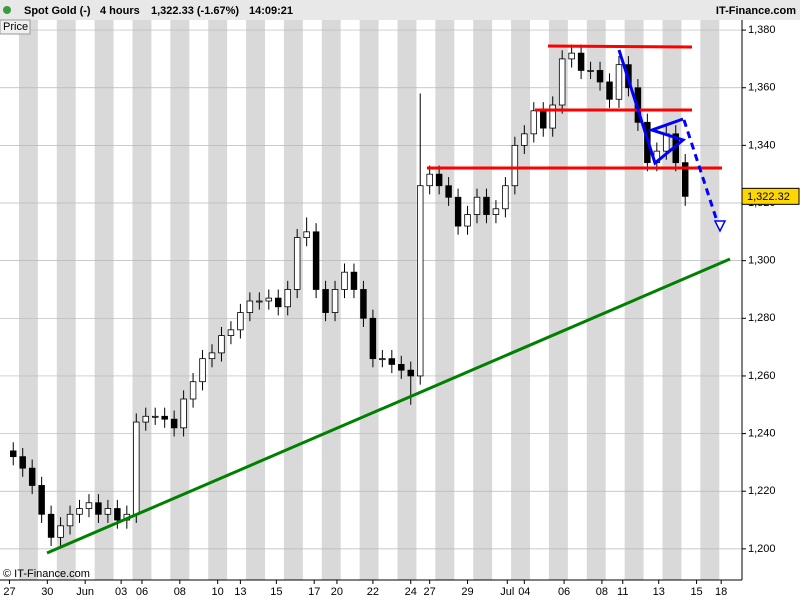 This screenshot has width=800, height=600. I want to click on time: 14:09:21, so click(271, 11).